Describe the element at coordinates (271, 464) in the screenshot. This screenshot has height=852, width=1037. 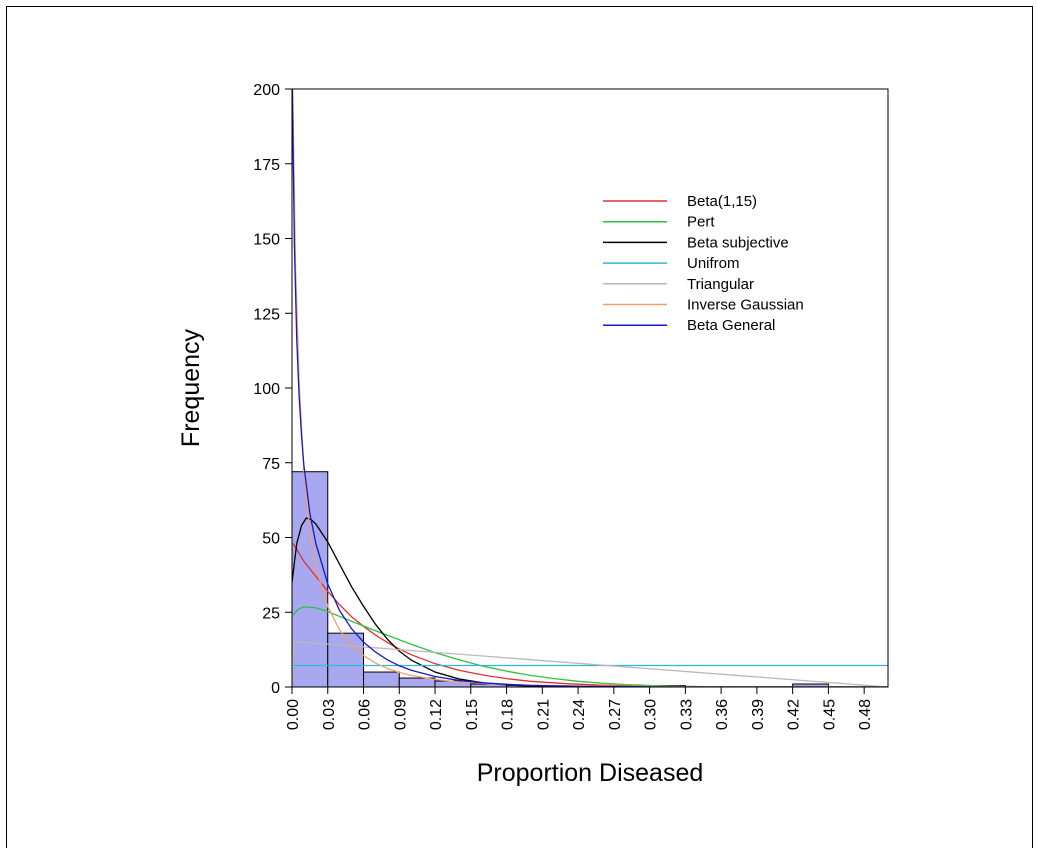
I see `y-tick-label: 75` at that location.